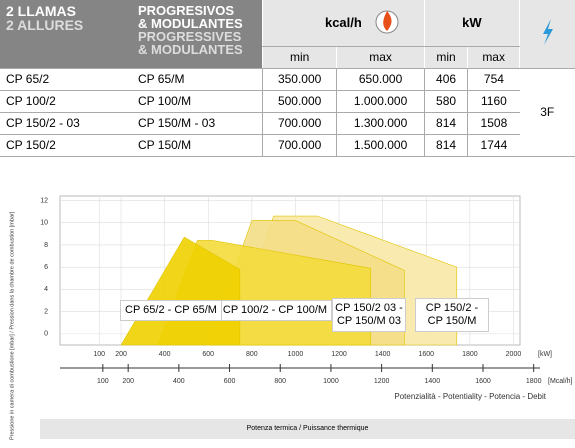  What do you see at coordinates (128, 381) in the screenshot?
I see `x2-tick-label: 200` at bounding box center [128, 381].